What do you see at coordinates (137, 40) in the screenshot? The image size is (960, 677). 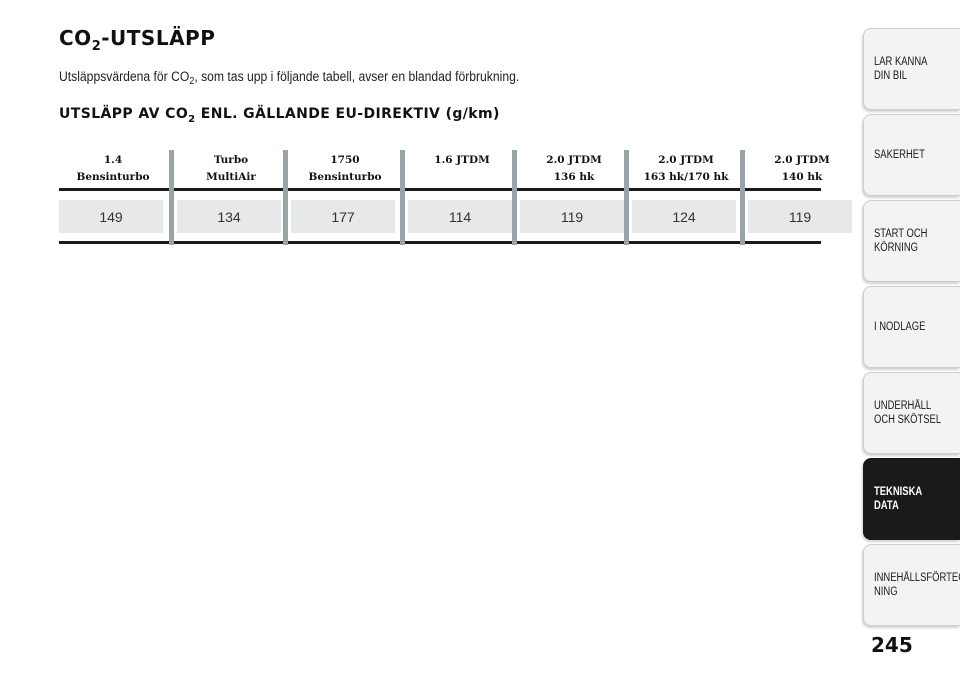 I see `page-title: CO2-UTSLÄPP` at bounding box center [137, 40].